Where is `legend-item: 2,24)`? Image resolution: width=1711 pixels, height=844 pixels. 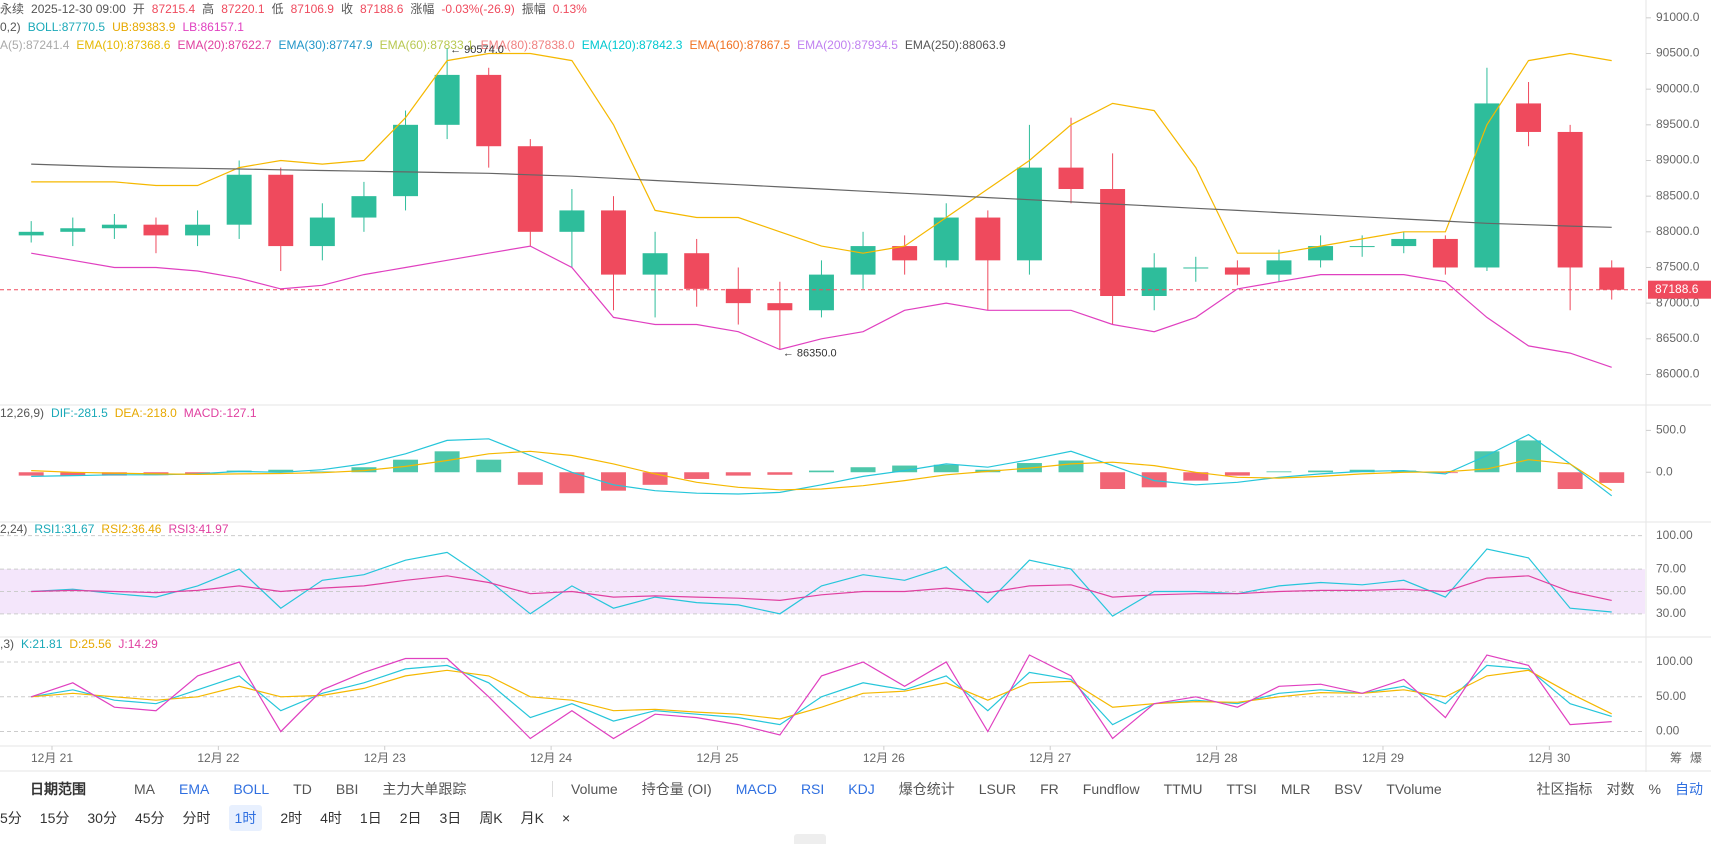
legend-item: 2,24) is located at coordinates (13, 529).